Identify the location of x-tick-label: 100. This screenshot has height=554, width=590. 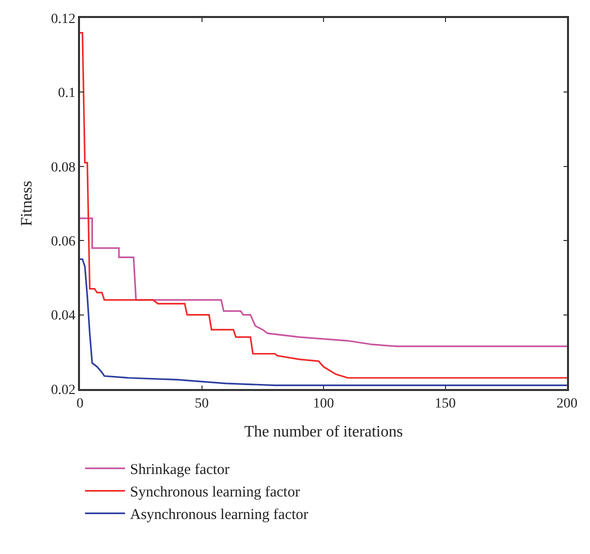
(323, 404).